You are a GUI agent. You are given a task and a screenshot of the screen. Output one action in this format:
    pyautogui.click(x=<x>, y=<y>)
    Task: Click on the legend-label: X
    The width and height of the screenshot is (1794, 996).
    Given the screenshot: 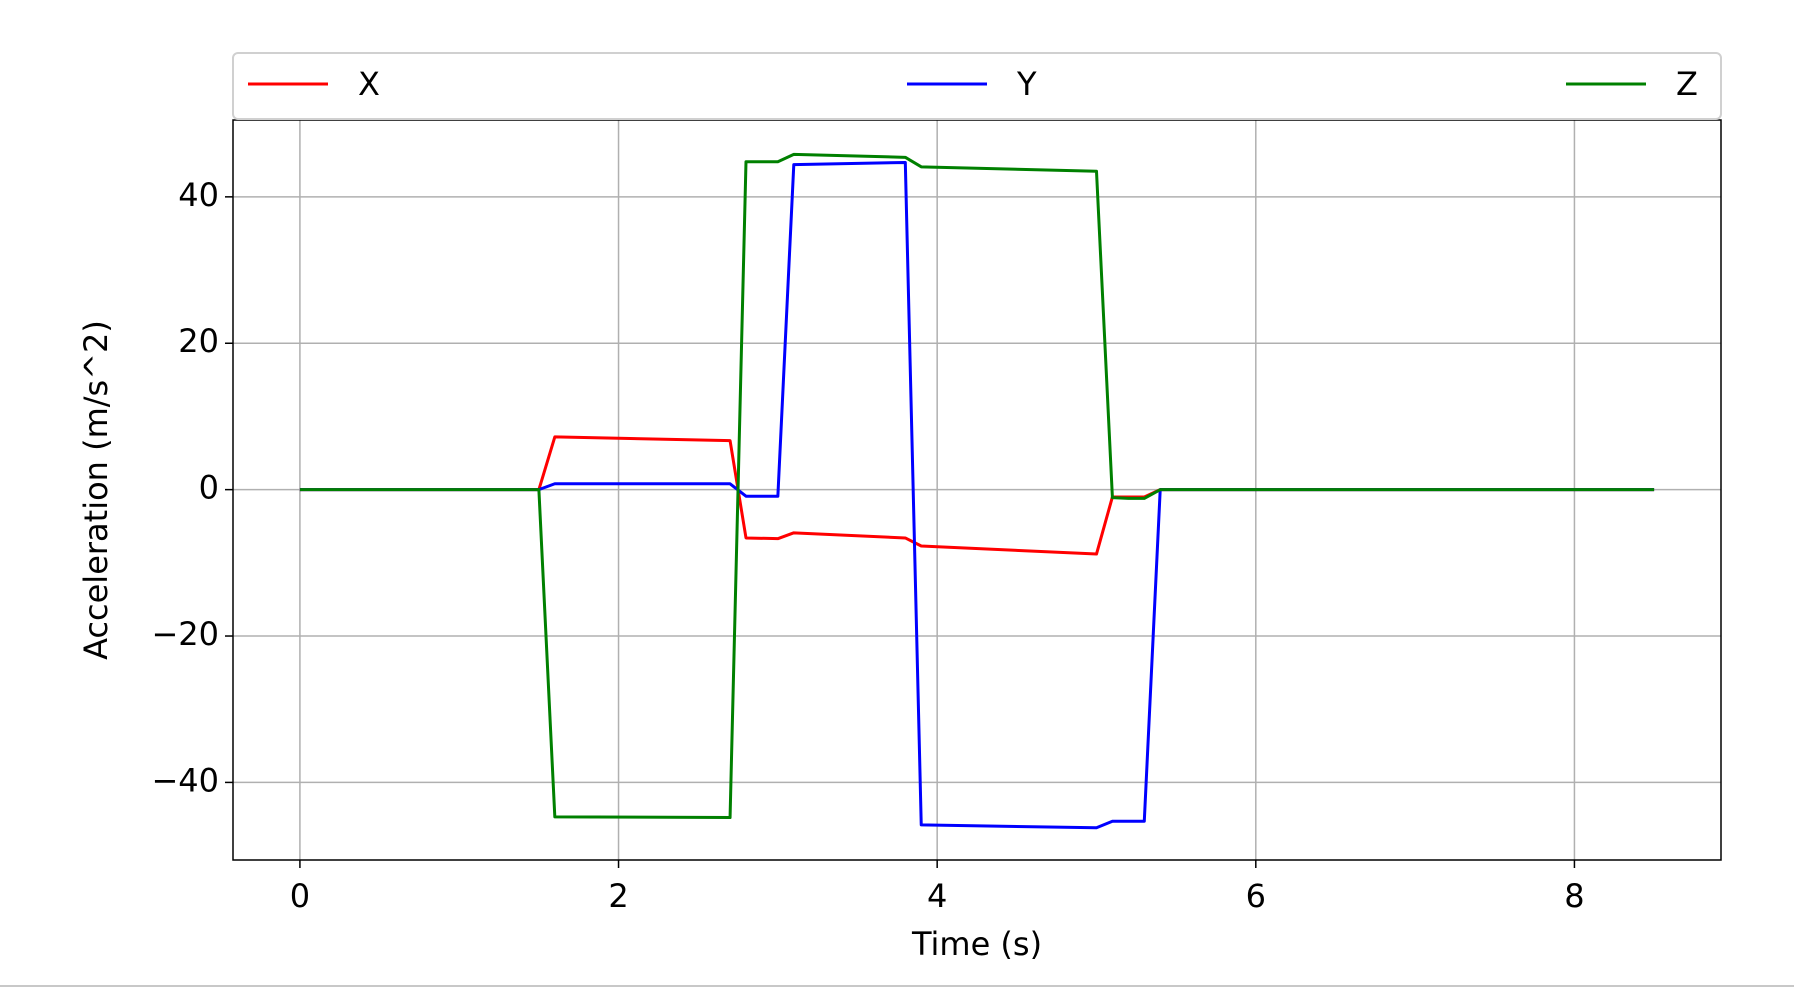 What is the action you would take?
    pyautogui.click(x=369, y=84)
    